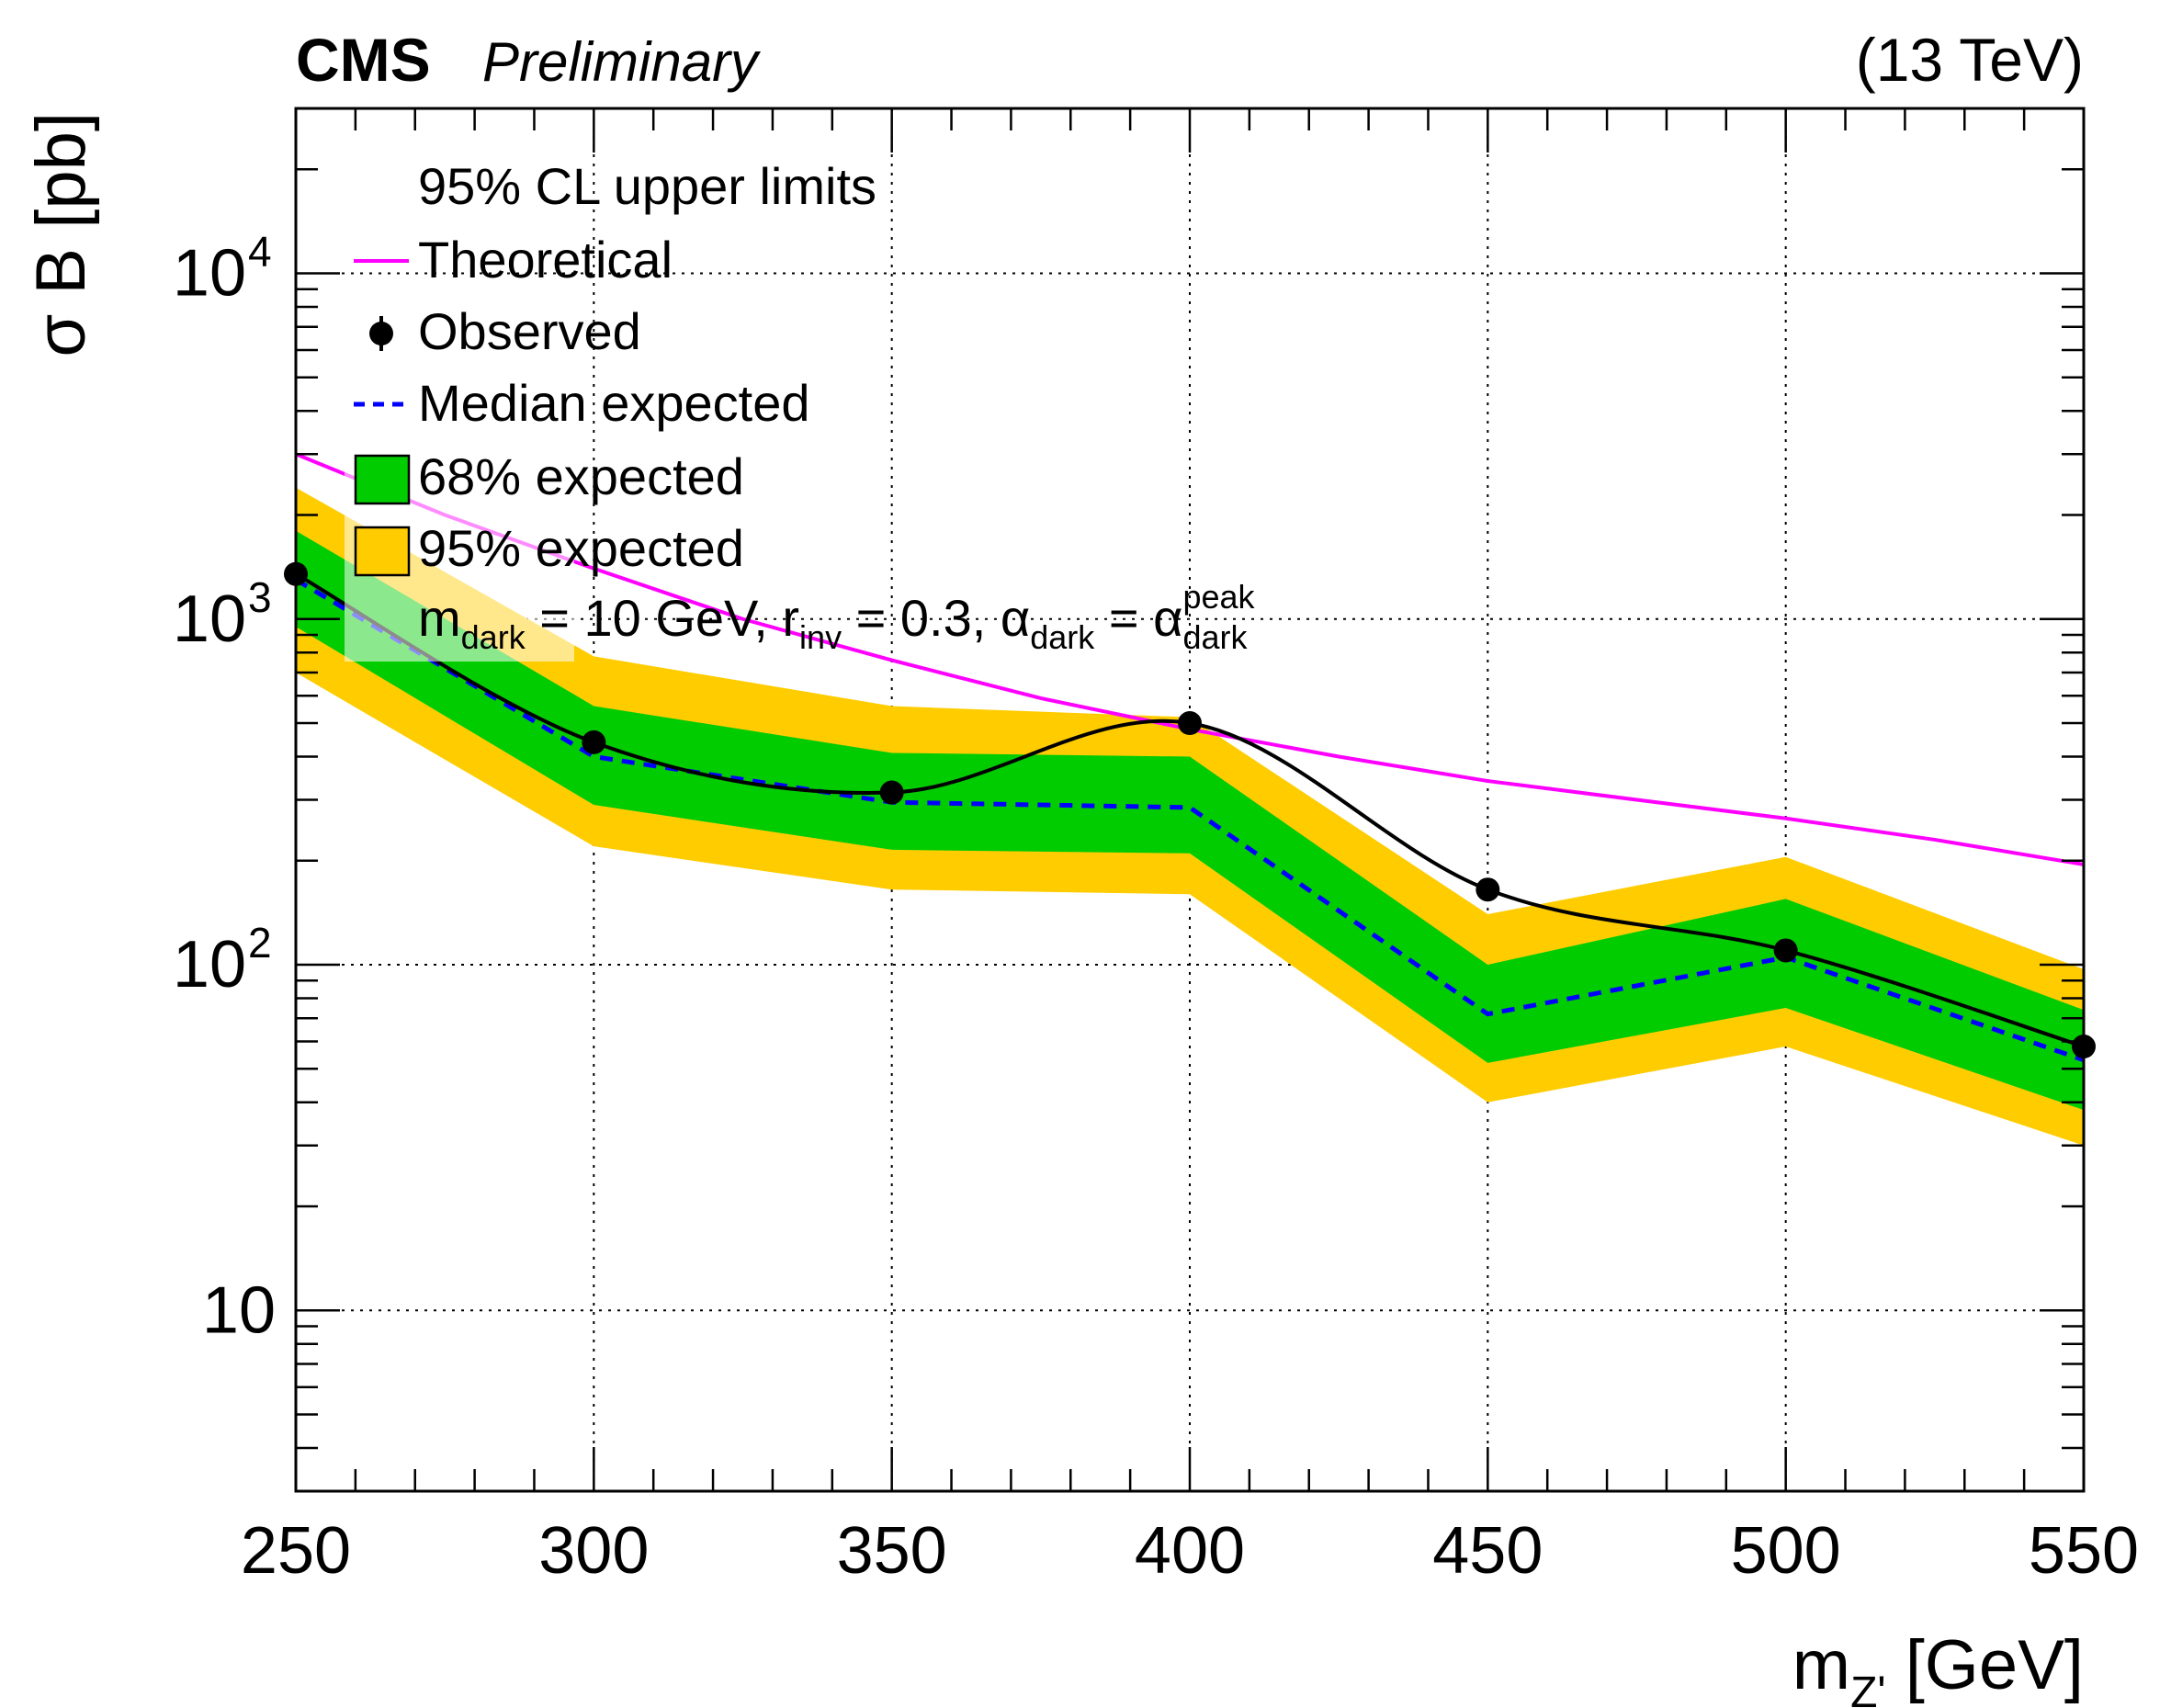 This screenshot has width=2171, height=1708. I want to click on legend-observed-swatch, so click(381, 333).